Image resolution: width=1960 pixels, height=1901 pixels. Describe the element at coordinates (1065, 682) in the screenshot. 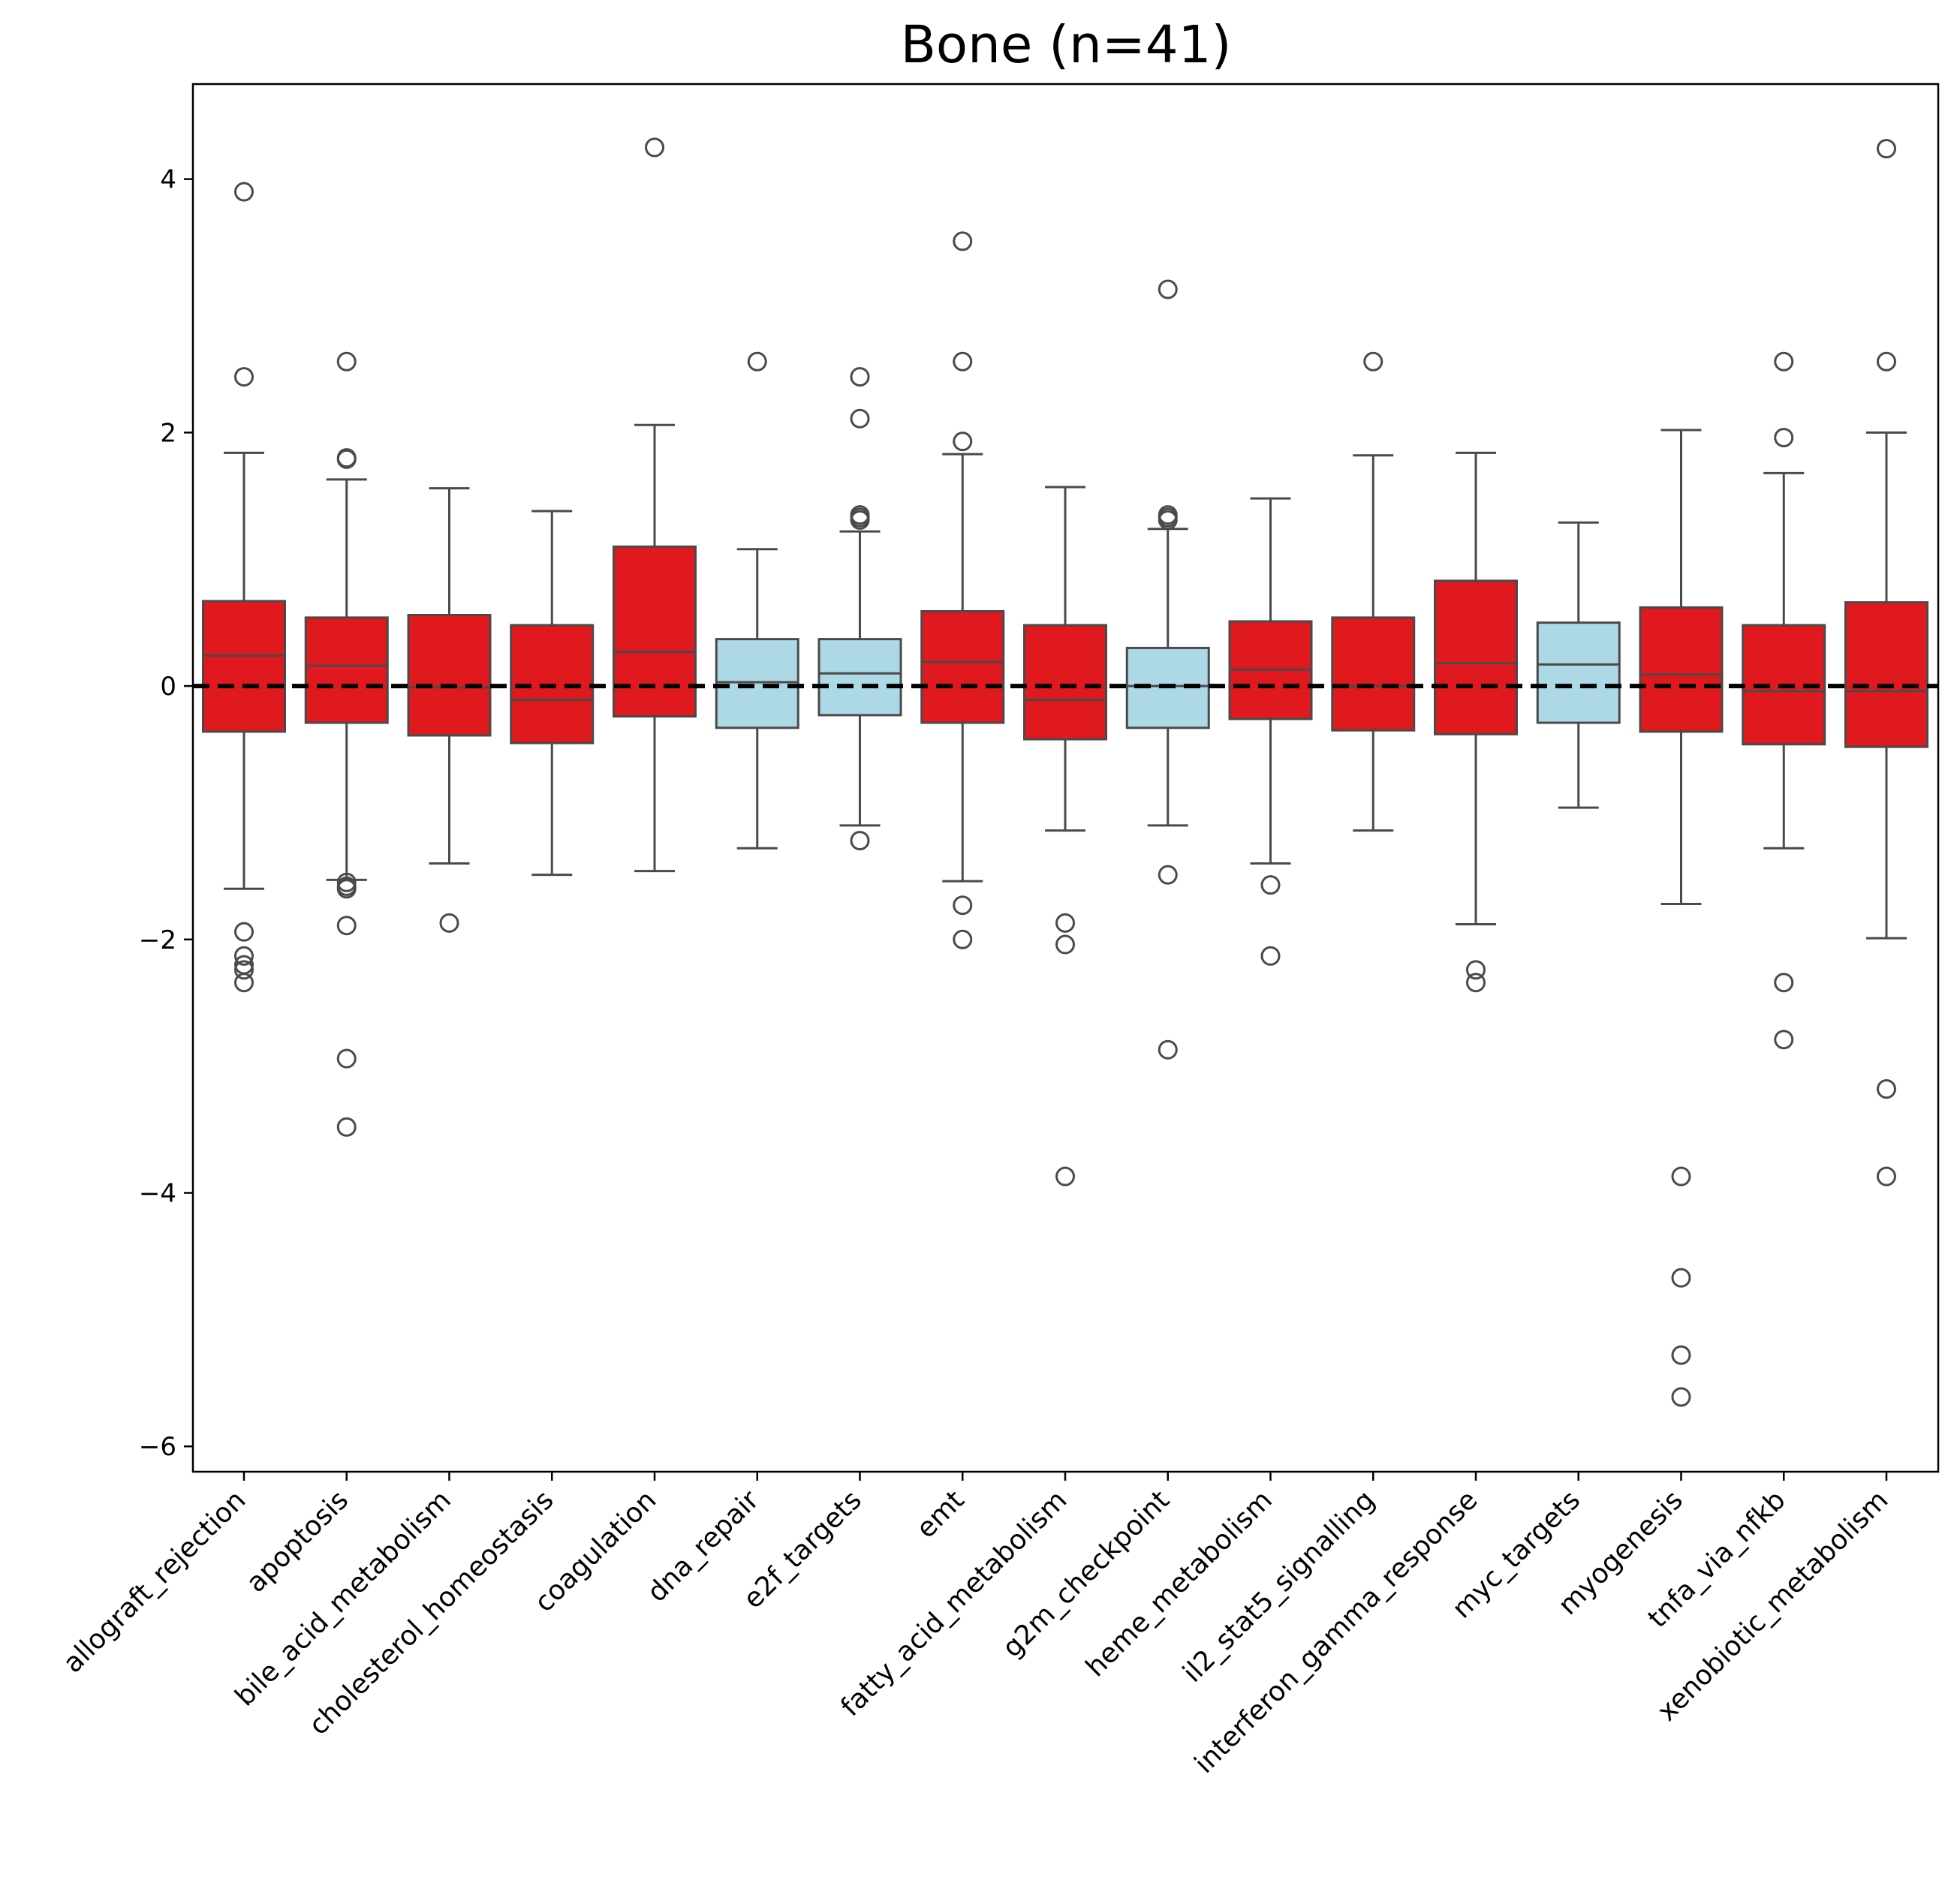

I see `box-fatty-acid-metabolism` at that location.